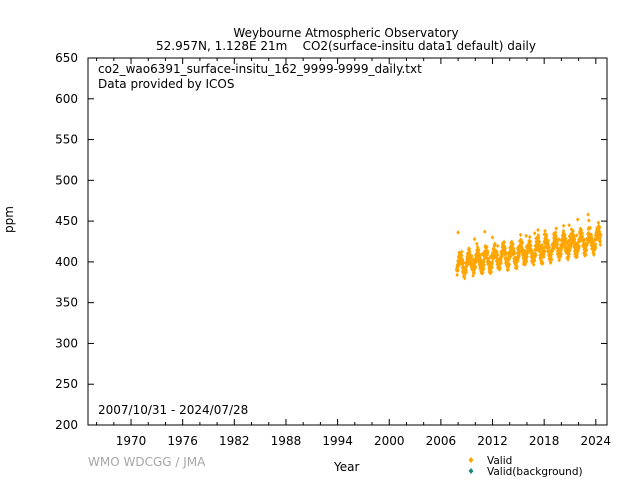 The image size is (640, 480). What do you see at coordinates (9, 219) in the screenshot?
I see `y-axis-label: ppm` at bounding box center [9, 219].